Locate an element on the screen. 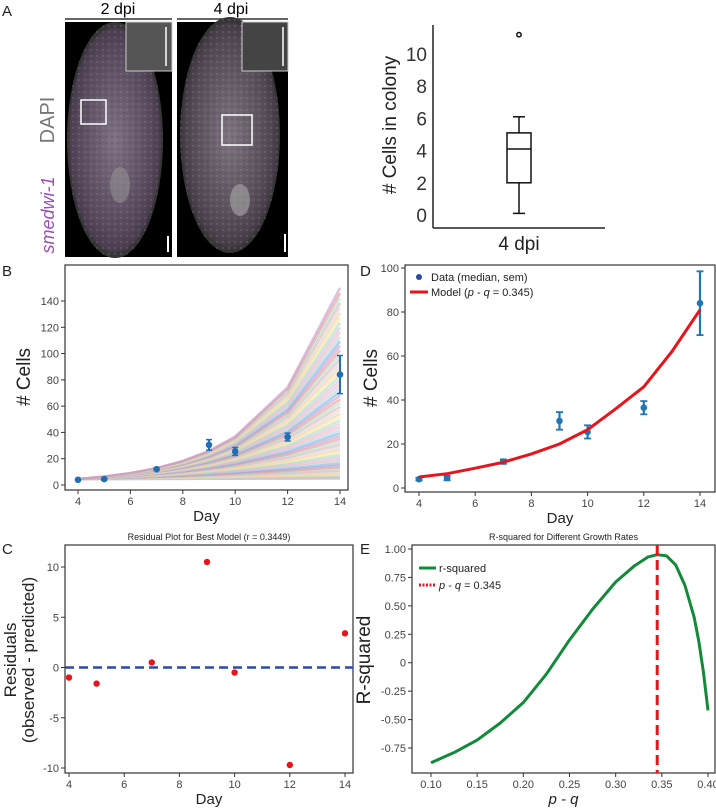 The image size is (716, 808). panel-label-a: A is located at coordinates (7, 11).